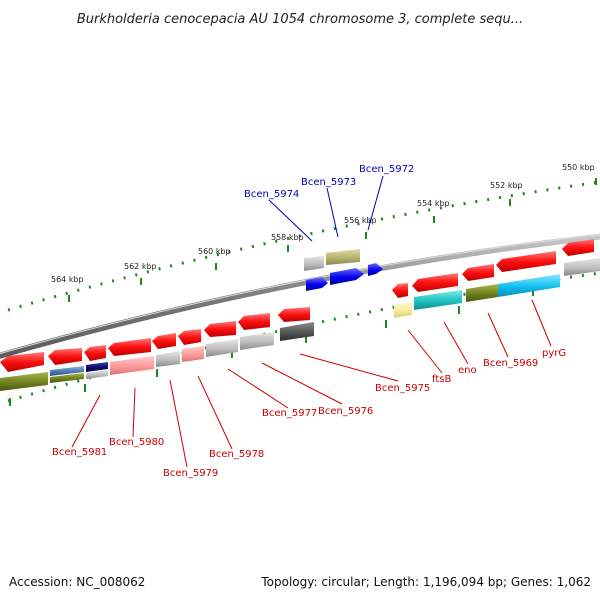 The width and height of the screenshot is (600, 600). I want to click on gene-label-bcen-5973: Bcen_5973, so click(328, 182).